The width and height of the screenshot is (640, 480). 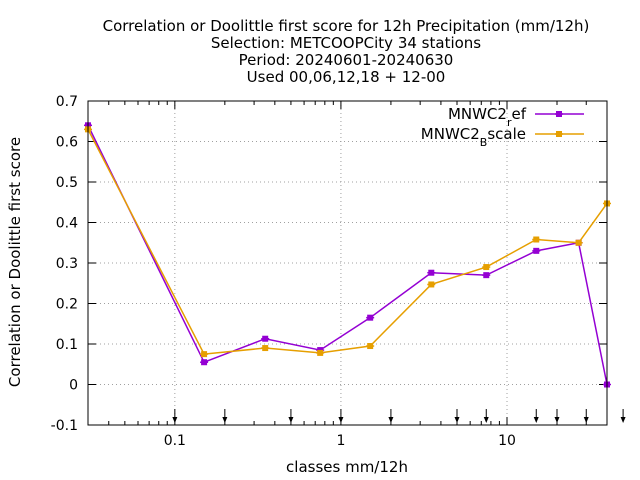 I want to click on y-tick-label: -0.1, so click(x=64, y=426).